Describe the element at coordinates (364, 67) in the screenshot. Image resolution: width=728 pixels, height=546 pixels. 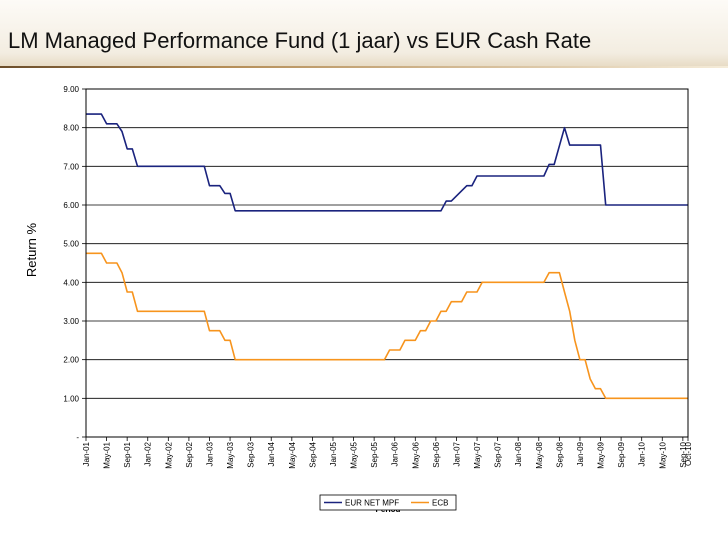
I see `title-divider` at that location.